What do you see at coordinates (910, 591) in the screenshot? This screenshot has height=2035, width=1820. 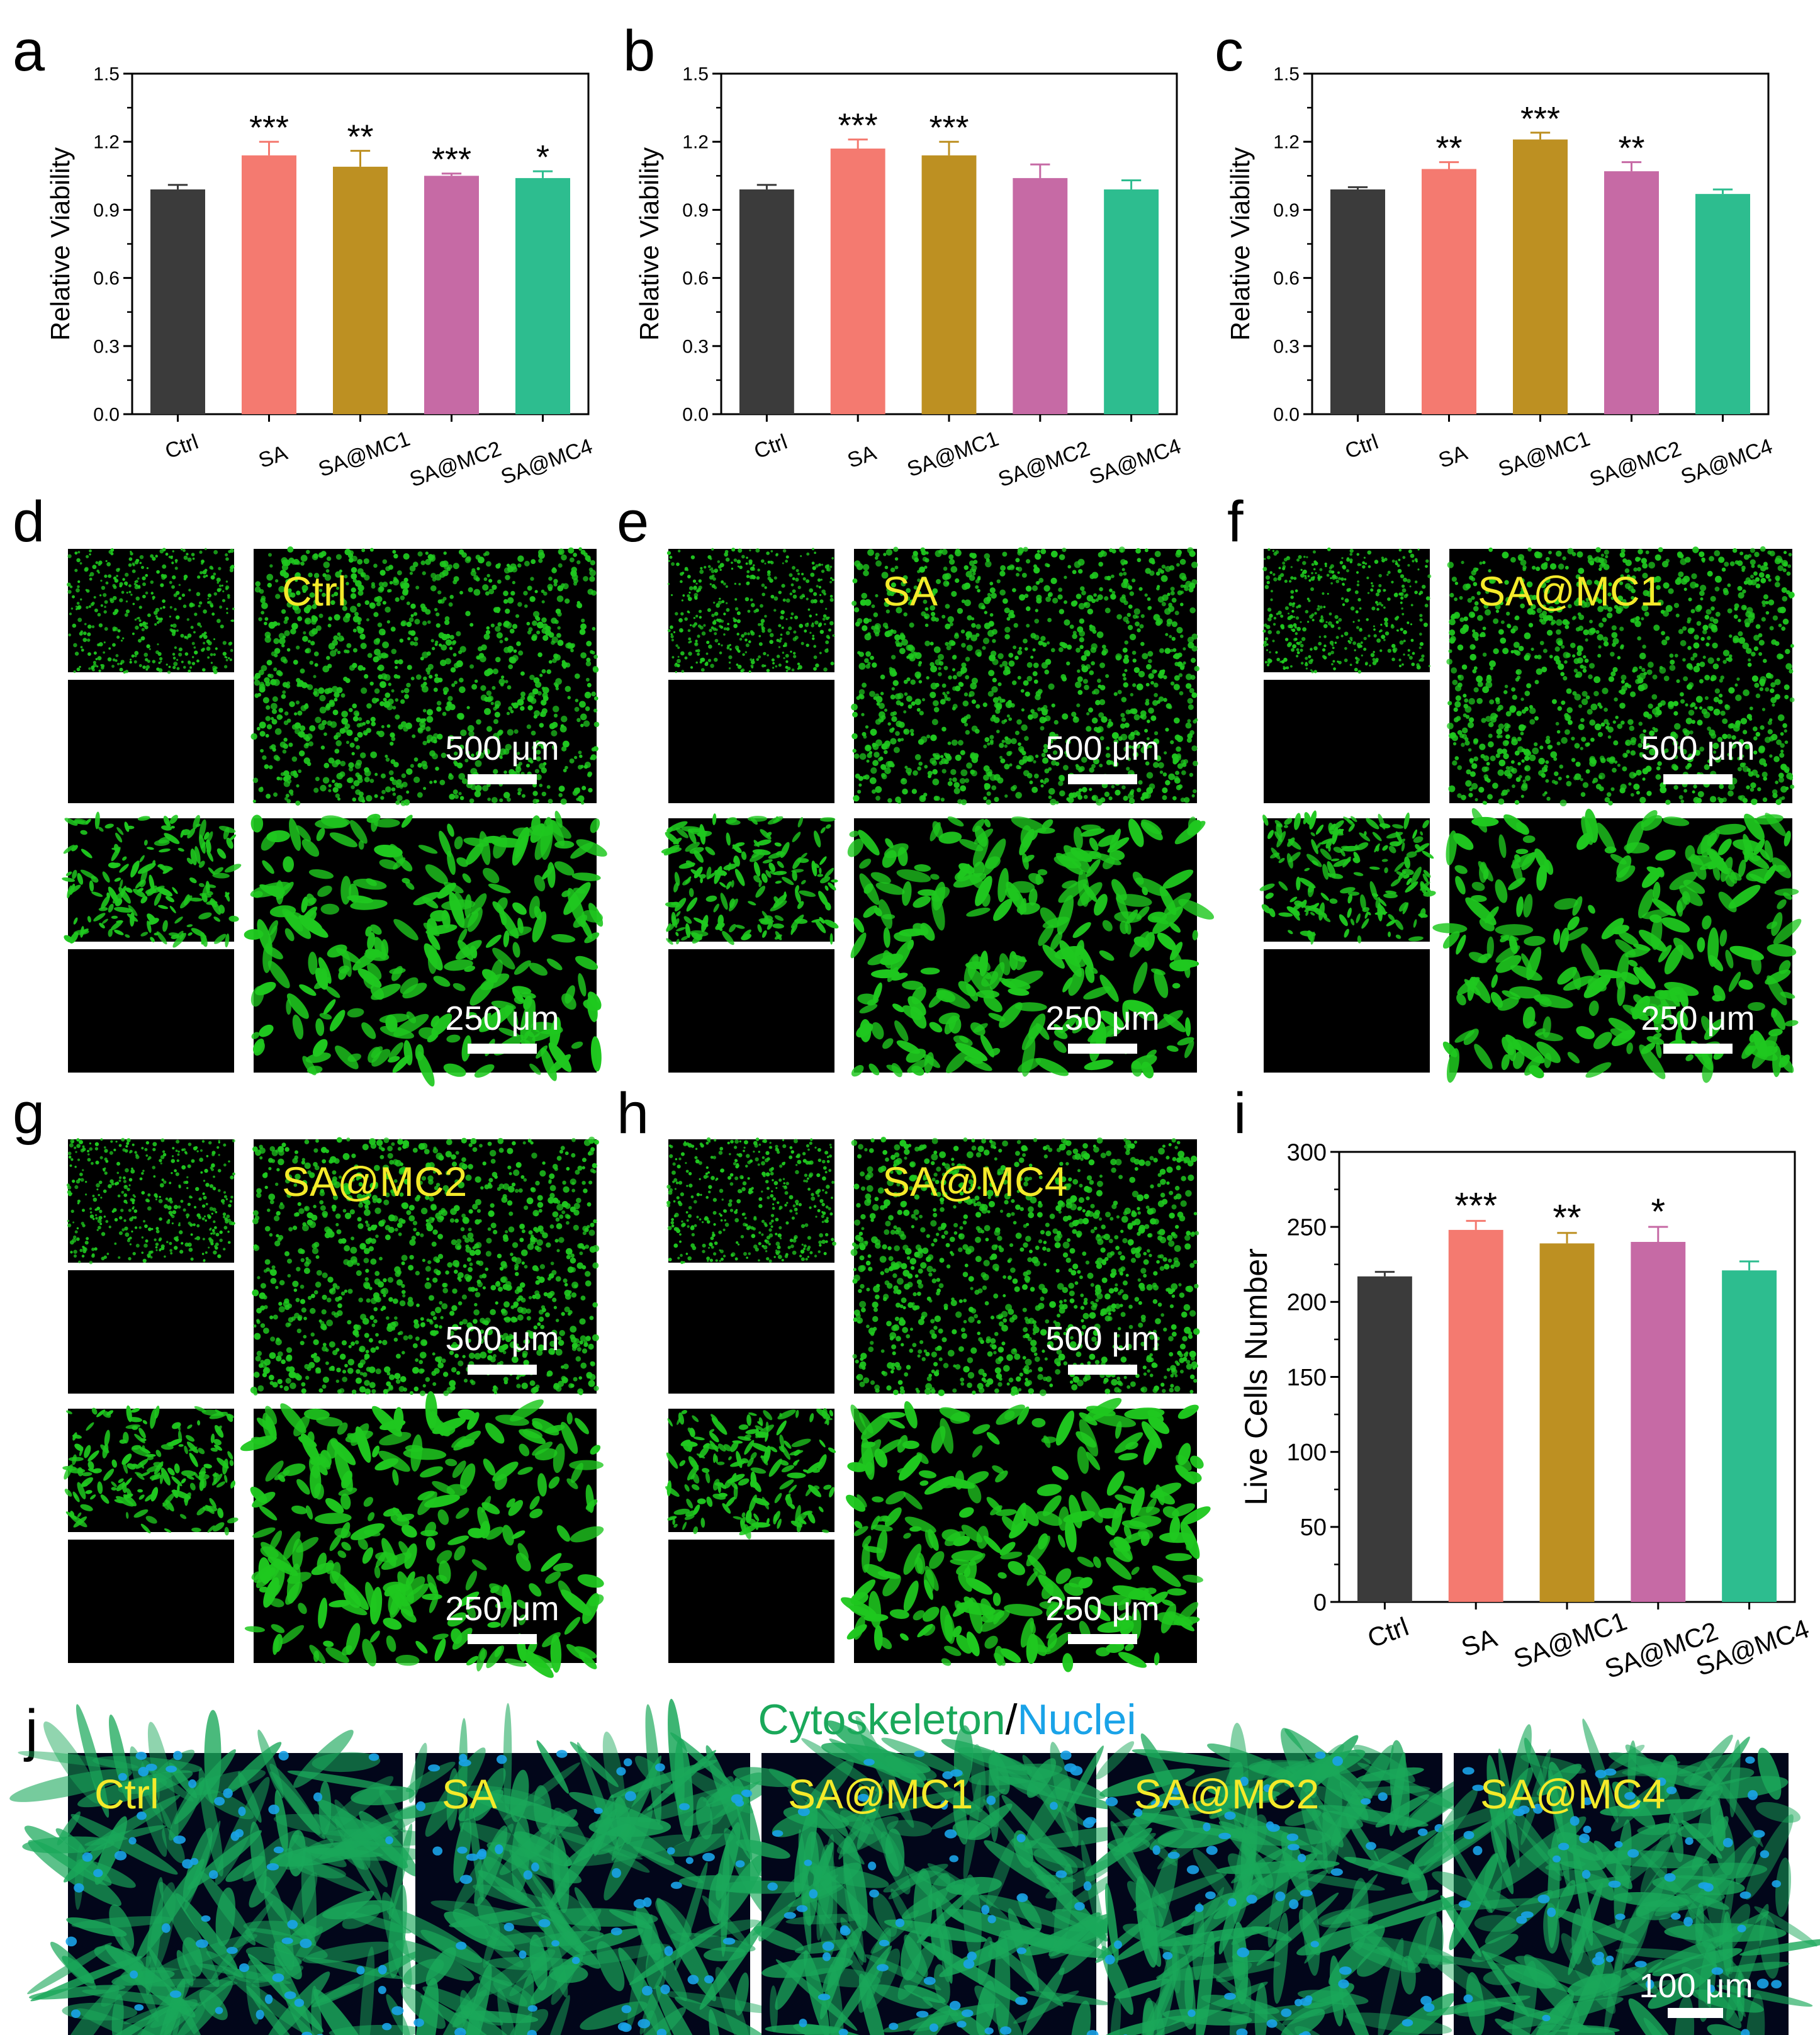 I see `condition-label: SA` at bounding box center [910, 591].